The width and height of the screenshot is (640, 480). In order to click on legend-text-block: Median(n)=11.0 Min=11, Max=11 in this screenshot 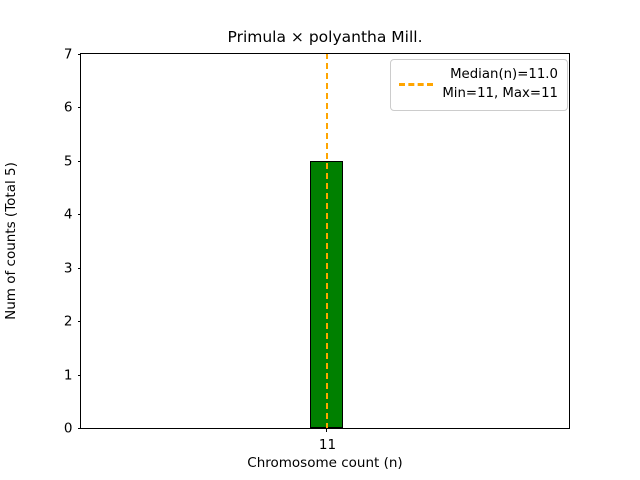, I will do `click(500, 85)`.